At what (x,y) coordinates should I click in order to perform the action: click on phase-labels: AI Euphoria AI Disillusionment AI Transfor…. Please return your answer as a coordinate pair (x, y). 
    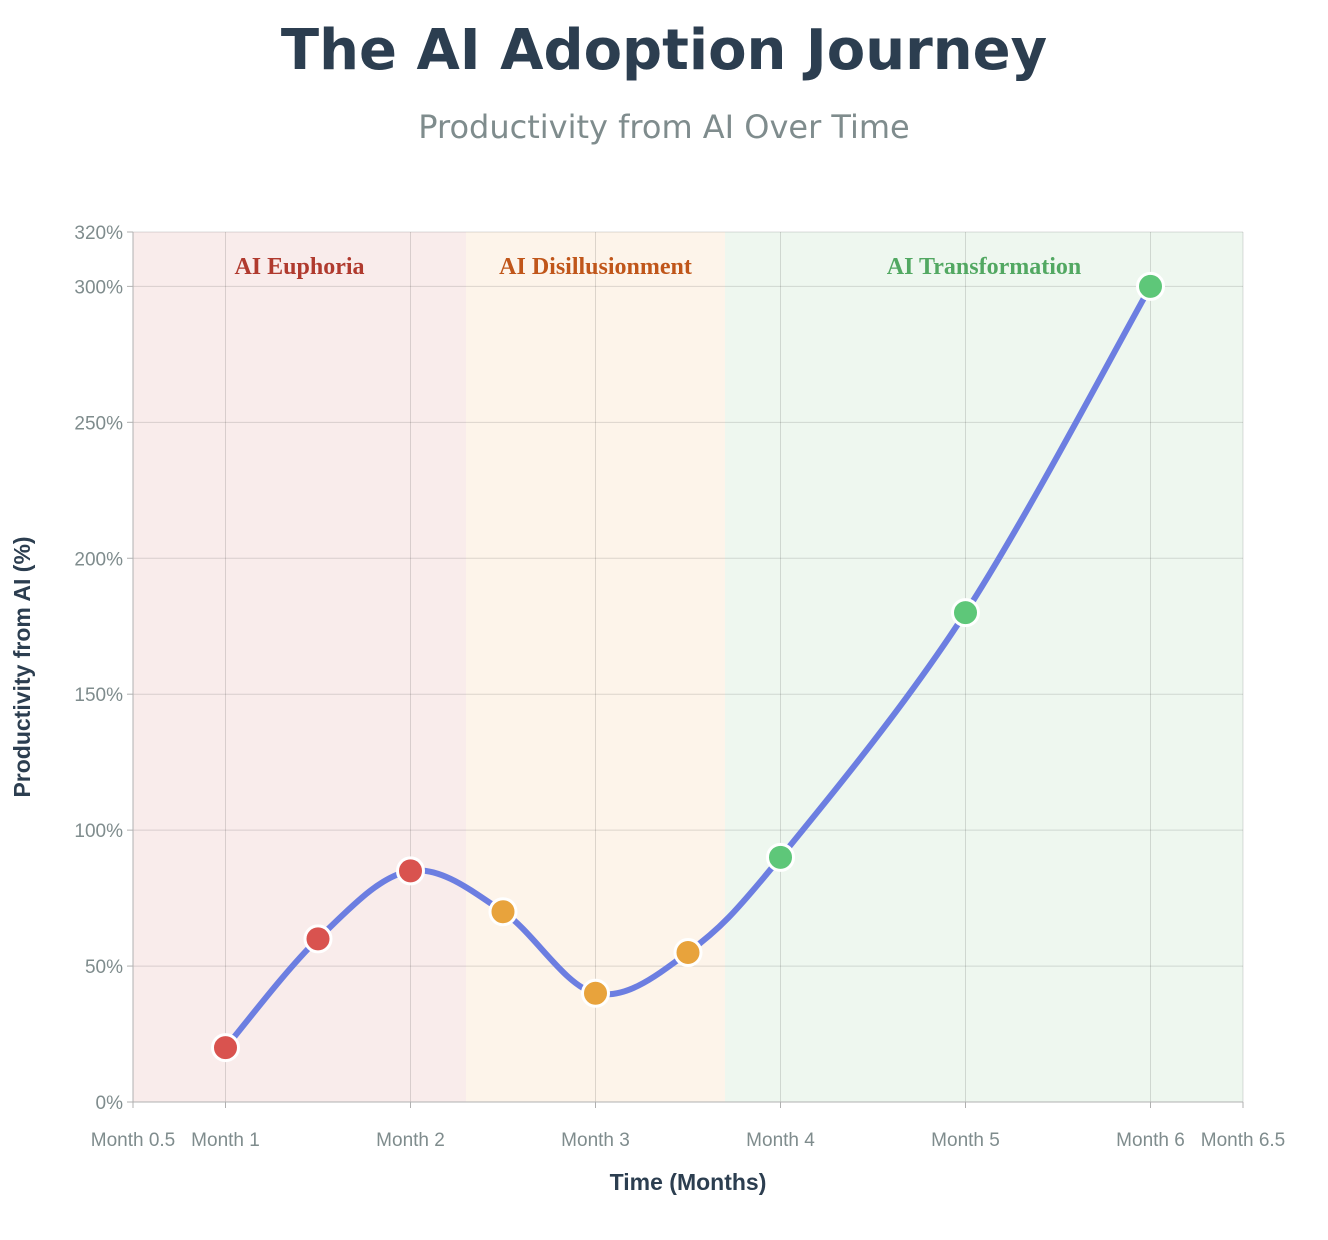
    Looking at the image, I should click on (657, 267).